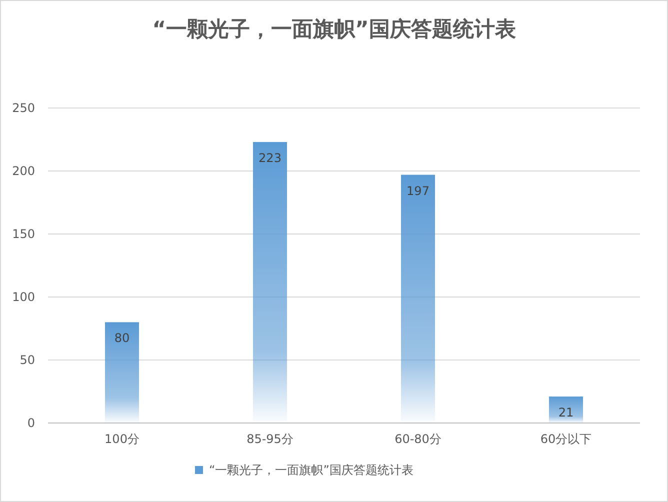 This screenshot has height=502, width=668. Describe the element at coordinates (122, 338) in the screenshot. I see `data-label: 80` at that location.